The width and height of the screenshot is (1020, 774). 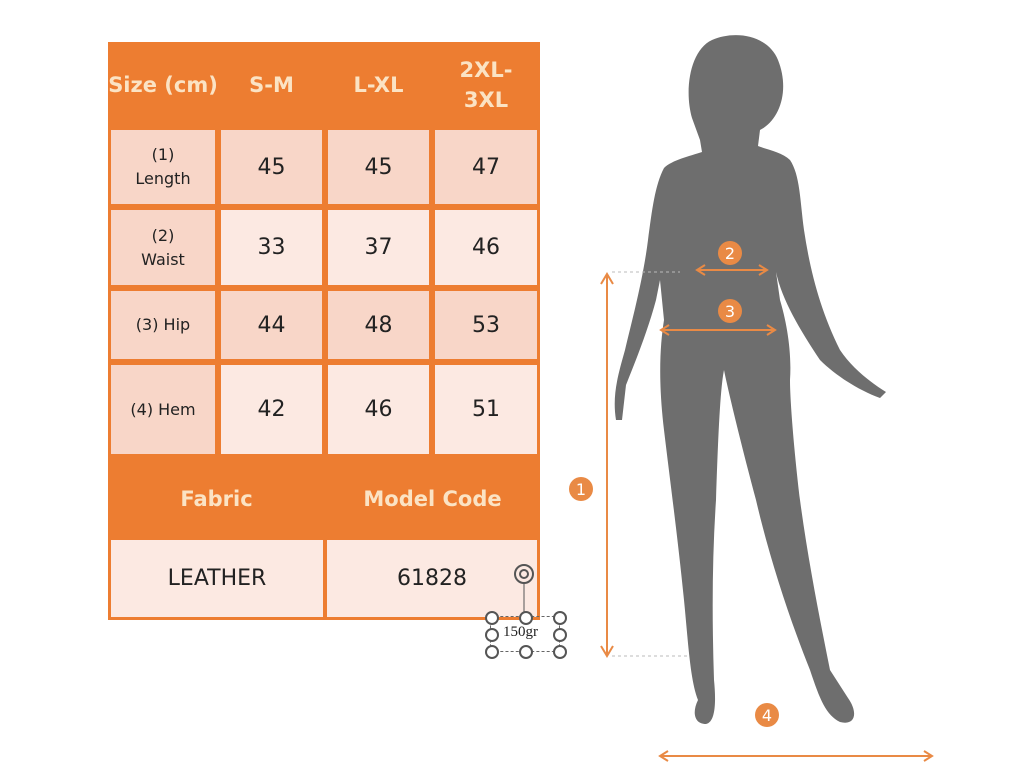 I want to click on svg-text: 3, so click(x=730, y=311).